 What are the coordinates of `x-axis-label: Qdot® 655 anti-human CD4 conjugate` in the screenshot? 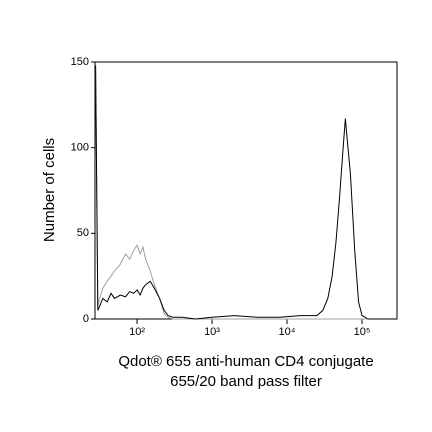 It's located at (245, 361).